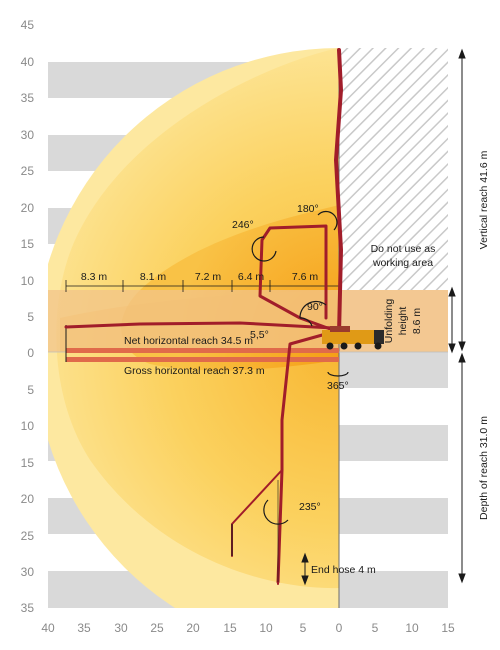 The width and height of the screenshot is (500, 650). What do you see at coordinates (94, 277) in the screenshot?
I see `segment-label: 8.3 m` at bounding box center [94, 277].